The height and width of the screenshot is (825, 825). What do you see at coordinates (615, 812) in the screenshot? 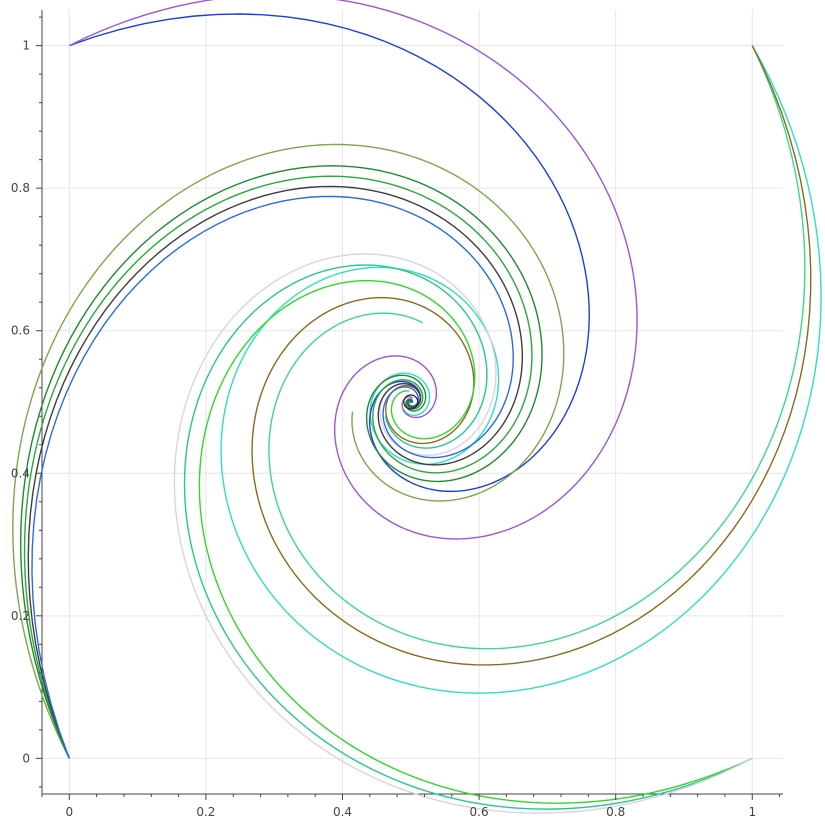
I see `x-tick-label: 0.8` at bounding box center [615, 812].